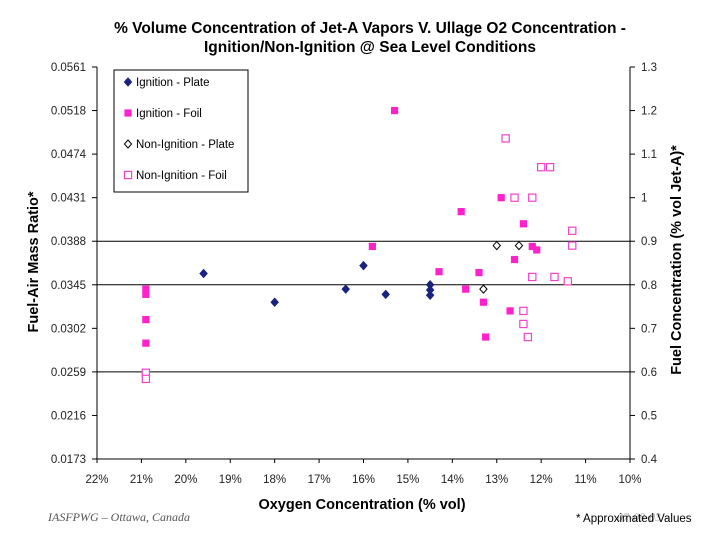  I want to click on left-y-tick-label: 0.0173, so click(68, 460).